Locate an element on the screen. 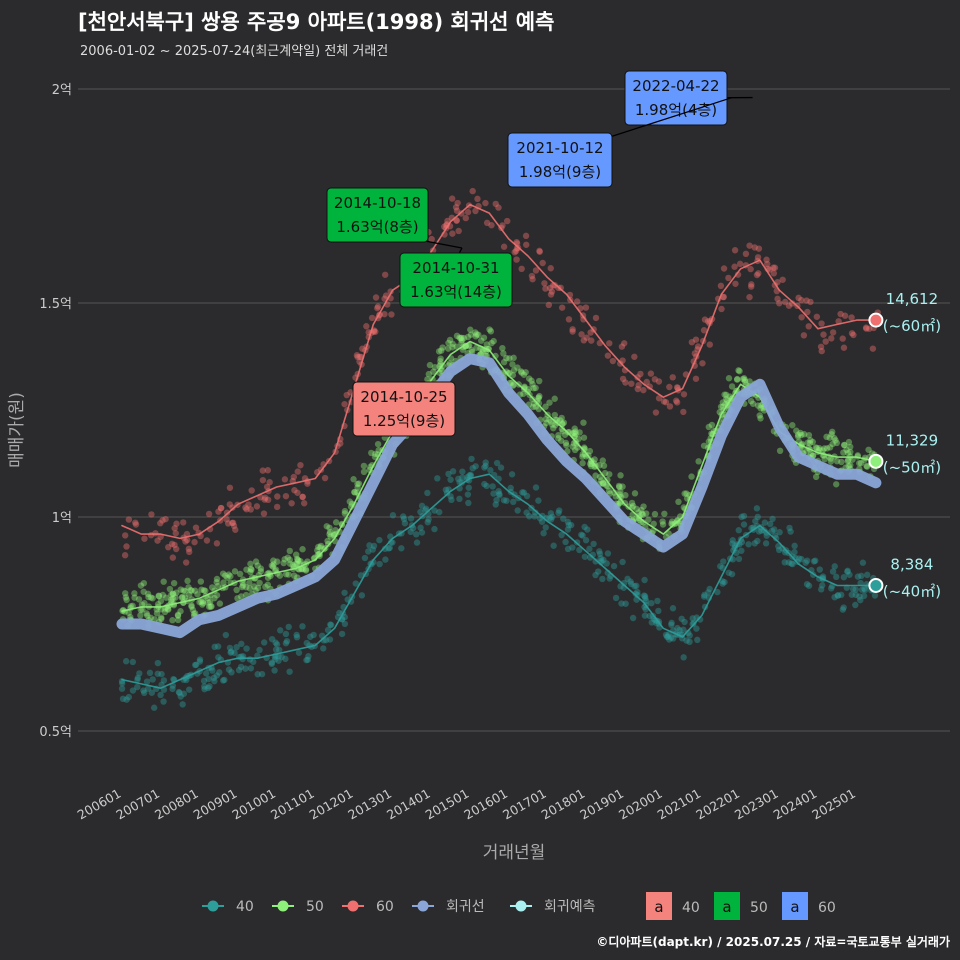 The width and height of the screenshot is (960, 960). annotation-date: 2014-10-25 is located at coordinates (403, 397).